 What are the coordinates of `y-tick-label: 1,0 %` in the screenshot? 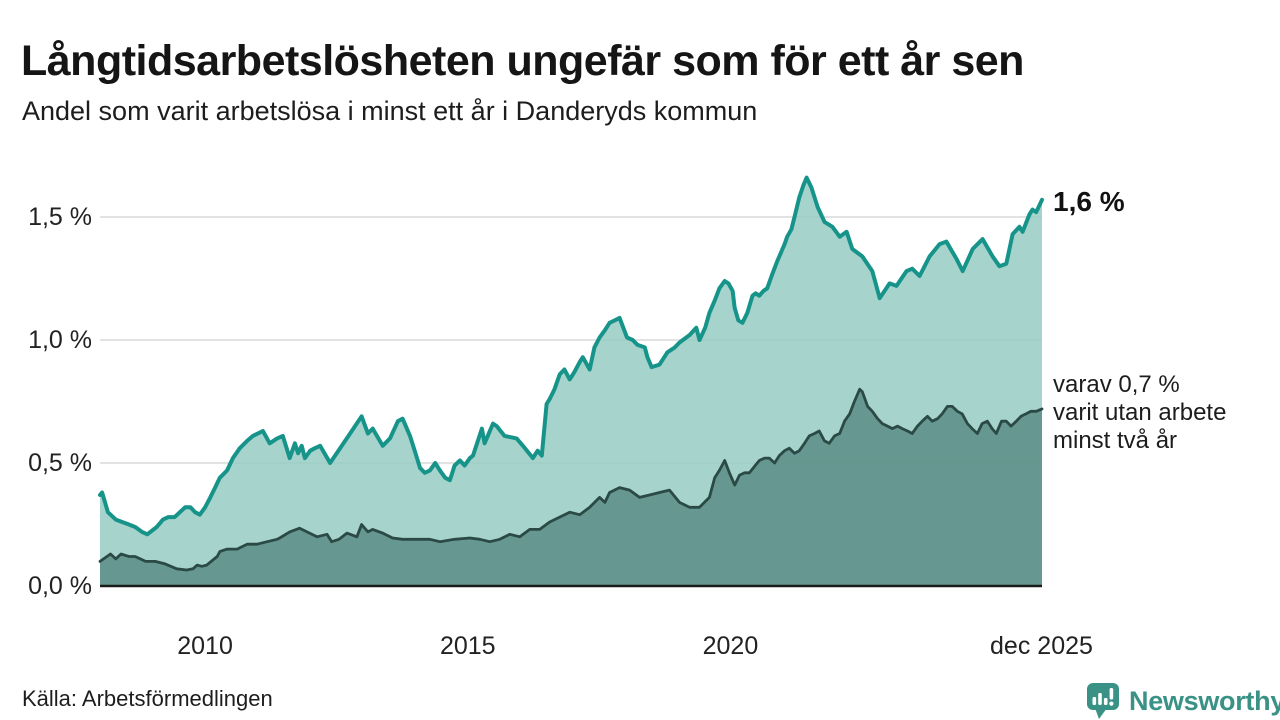 It's located at (60, 340).